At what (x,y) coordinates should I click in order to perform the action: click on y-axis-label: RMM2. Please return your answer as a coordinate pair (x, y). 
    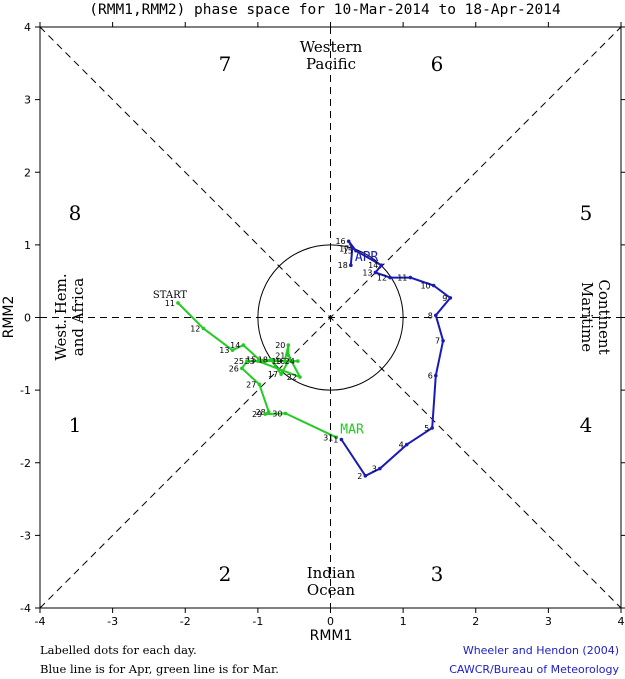
    Looking at the image, I should click on (9, 317).